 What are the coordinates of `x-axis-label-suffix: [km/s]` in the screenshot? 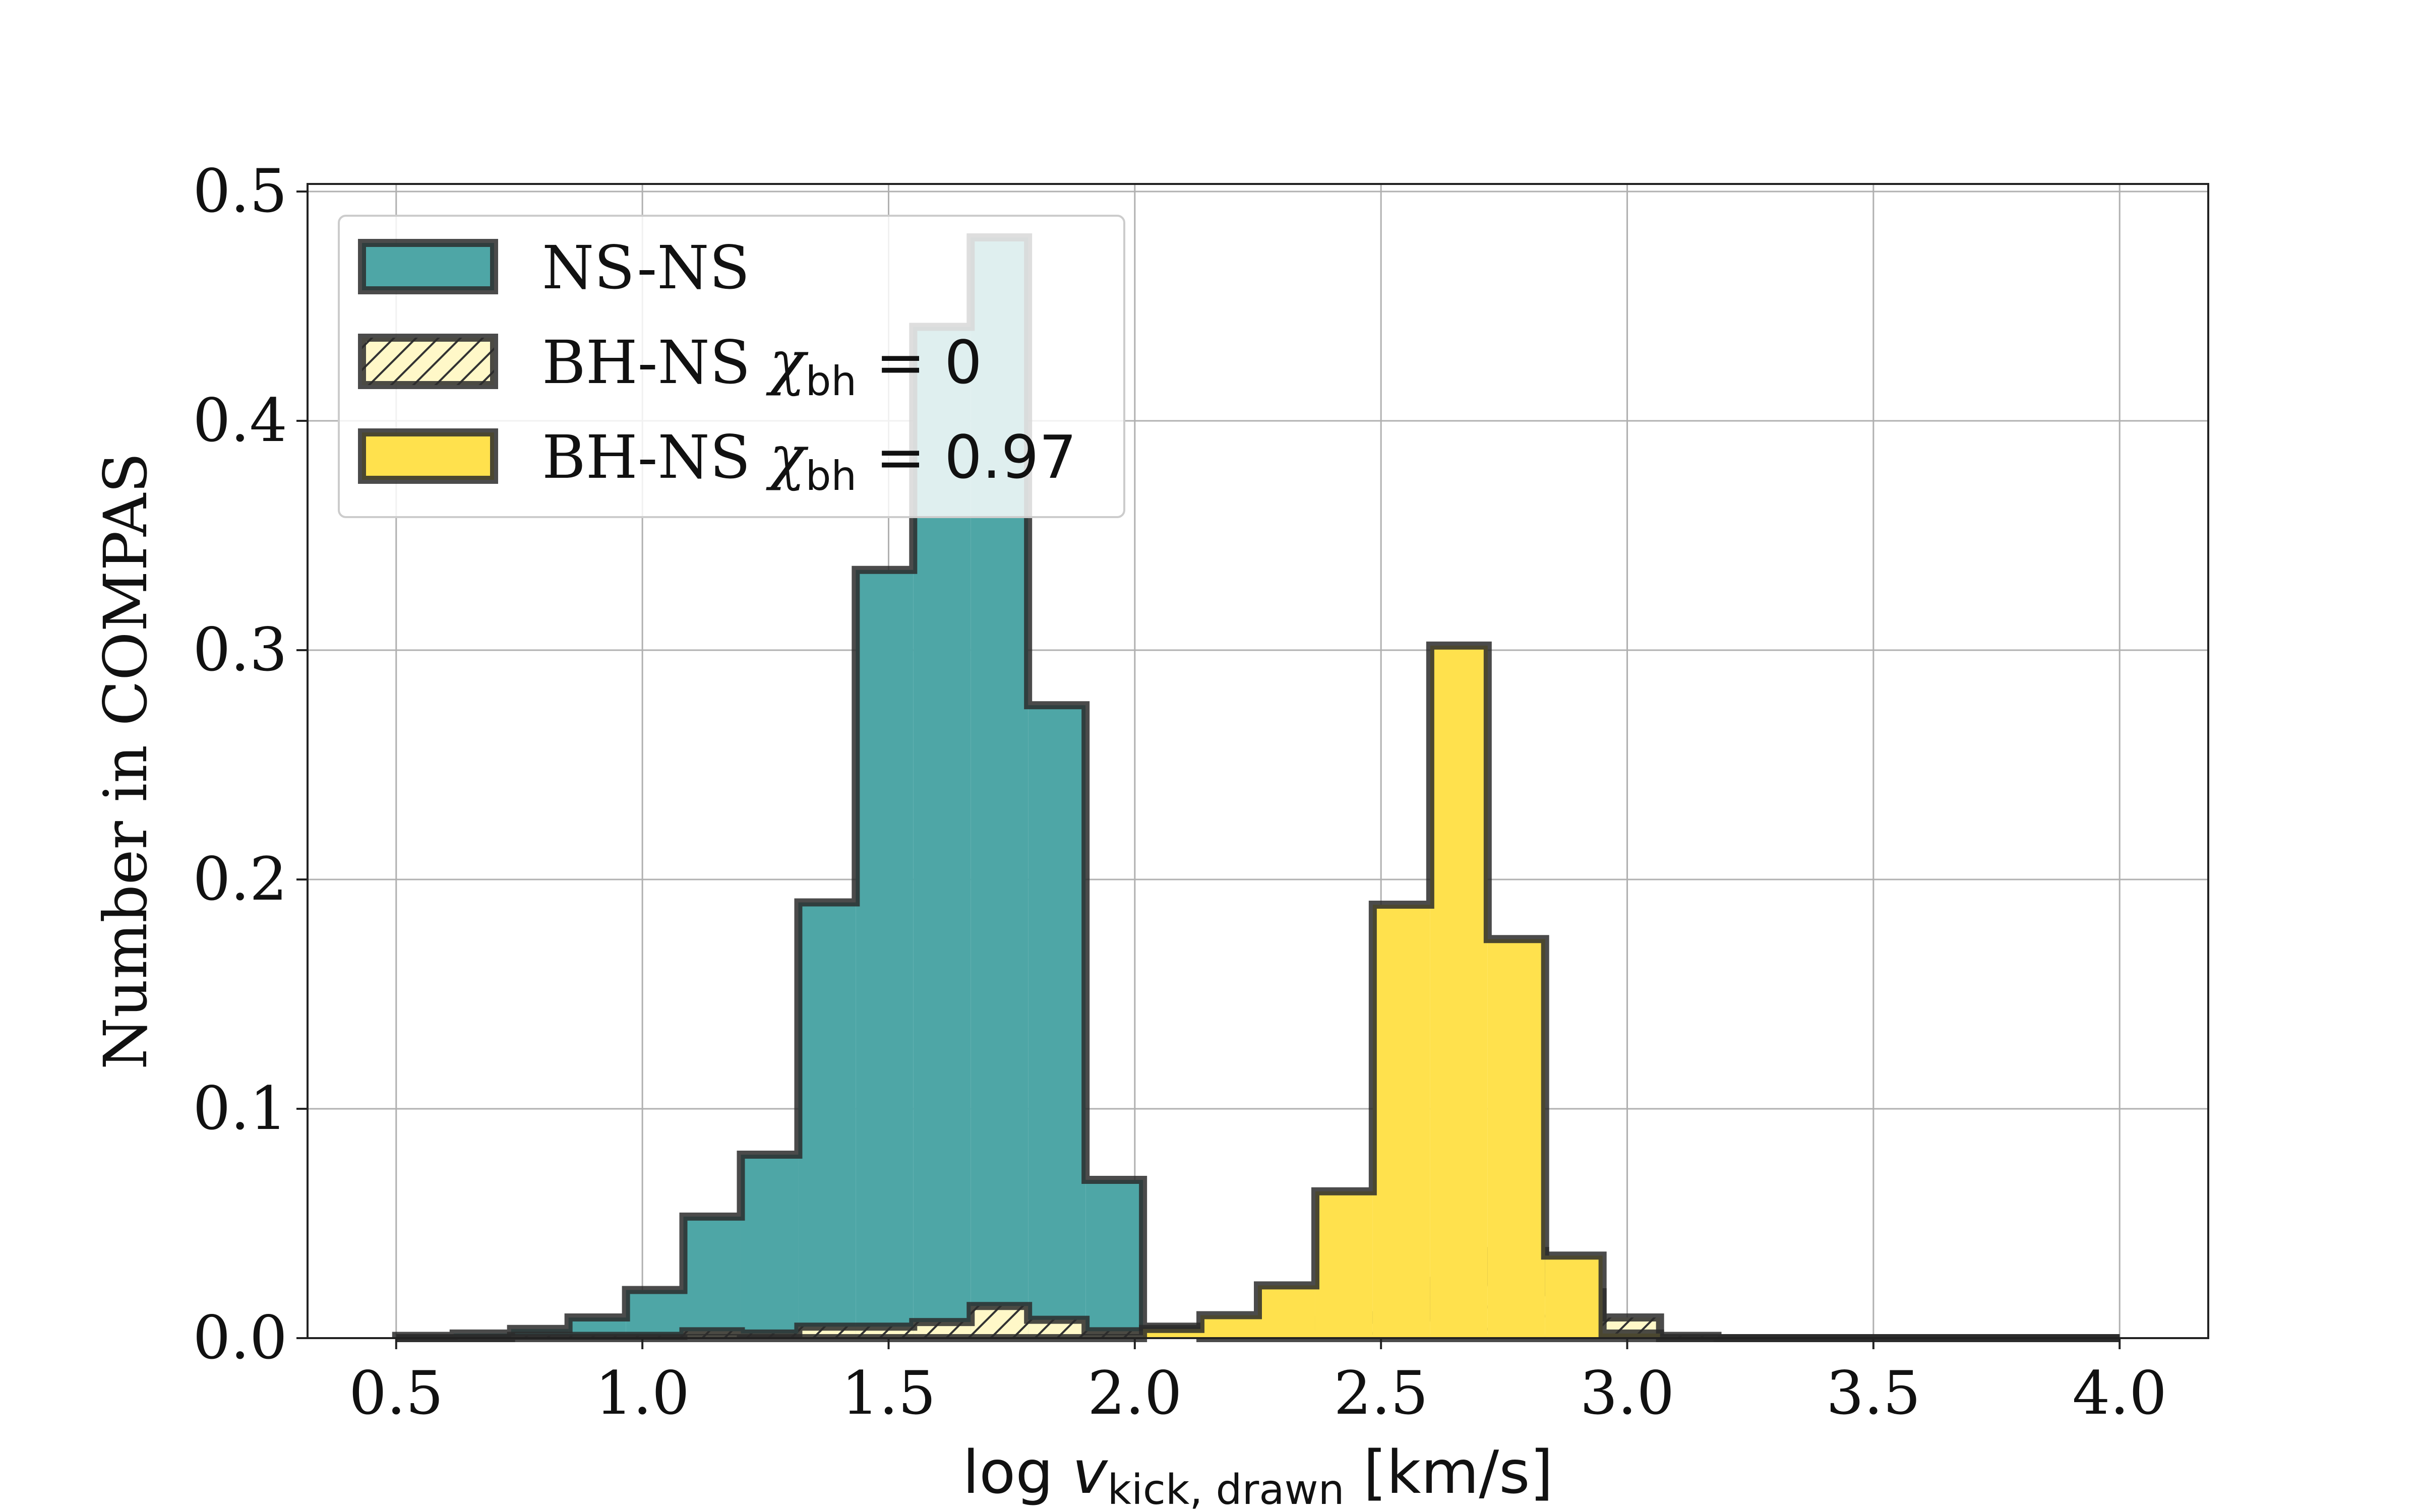 It's located at (1449, 1472).